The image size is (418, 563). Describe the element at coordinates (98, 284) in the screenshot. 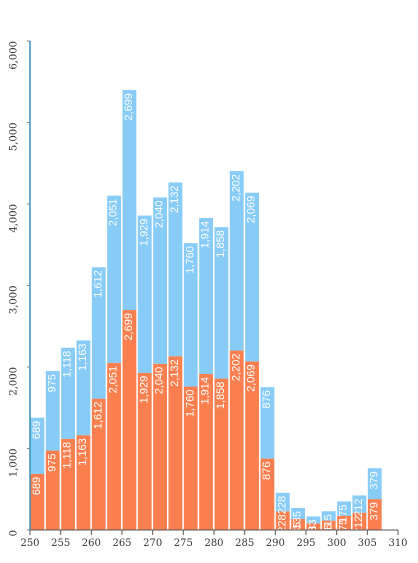

I see `value-label: 1,612` at that location.